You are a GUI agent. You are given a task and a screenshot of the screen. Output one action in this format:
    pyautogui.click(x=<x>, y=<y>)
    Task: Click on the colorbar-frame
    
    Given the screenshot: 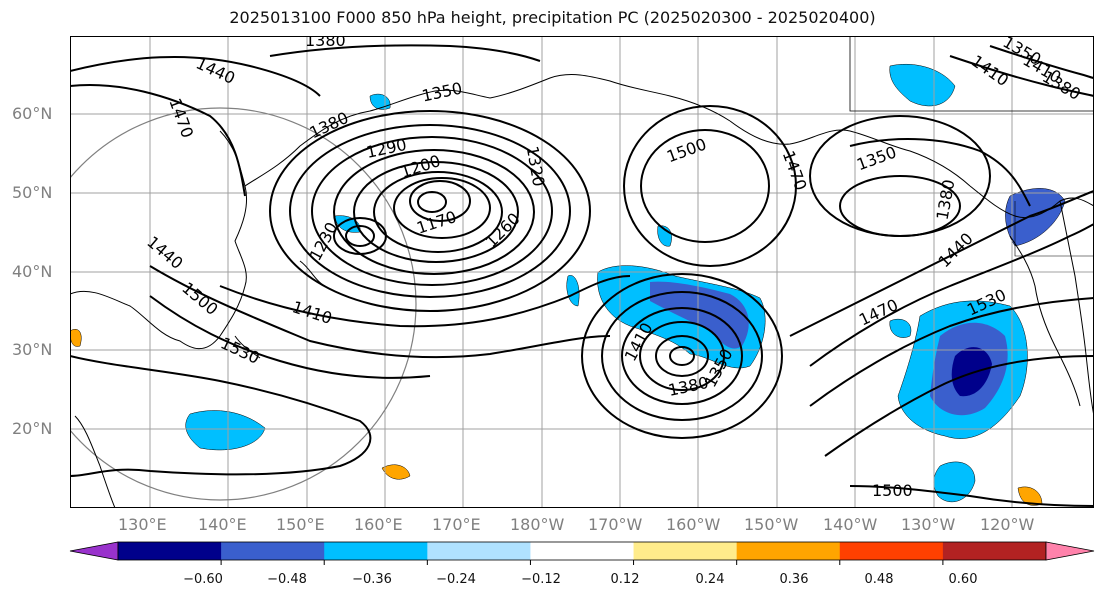 What is the action you would take?
    pyautogui.click(x=582, y=551)
    